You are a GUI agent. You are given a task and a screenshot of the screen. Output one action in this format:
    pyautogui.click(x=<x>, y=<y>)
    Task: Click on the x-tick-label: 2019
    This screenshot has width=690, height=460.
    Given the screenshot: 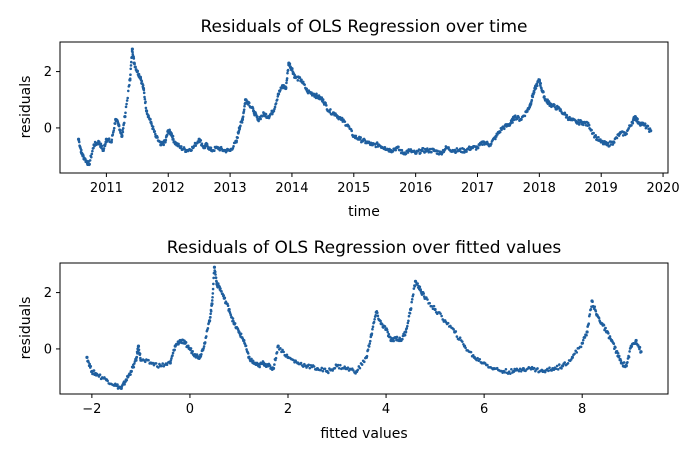 What is the action you would take?
    pyautogui.click(x=601, y=188)
    